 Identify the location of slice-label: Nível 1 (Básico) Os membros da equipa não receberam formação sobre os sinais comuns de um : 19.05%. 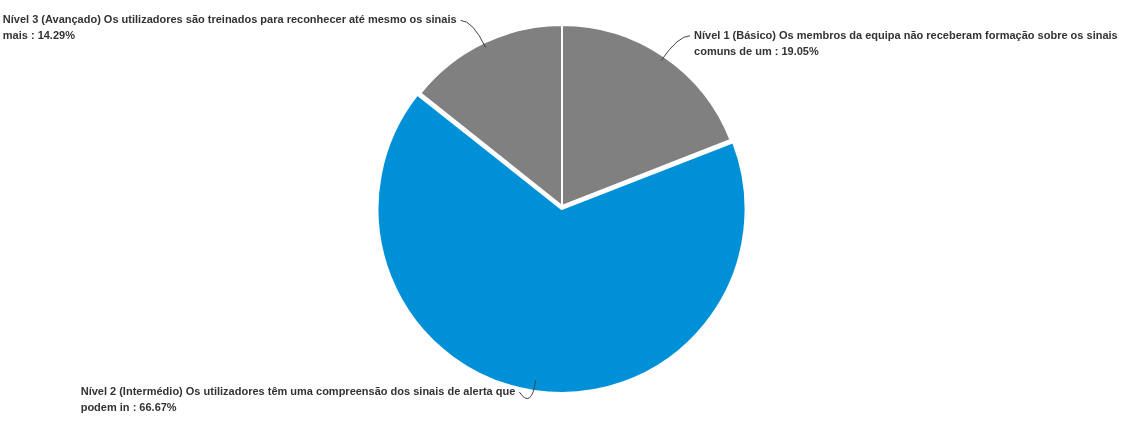
(906, 42).